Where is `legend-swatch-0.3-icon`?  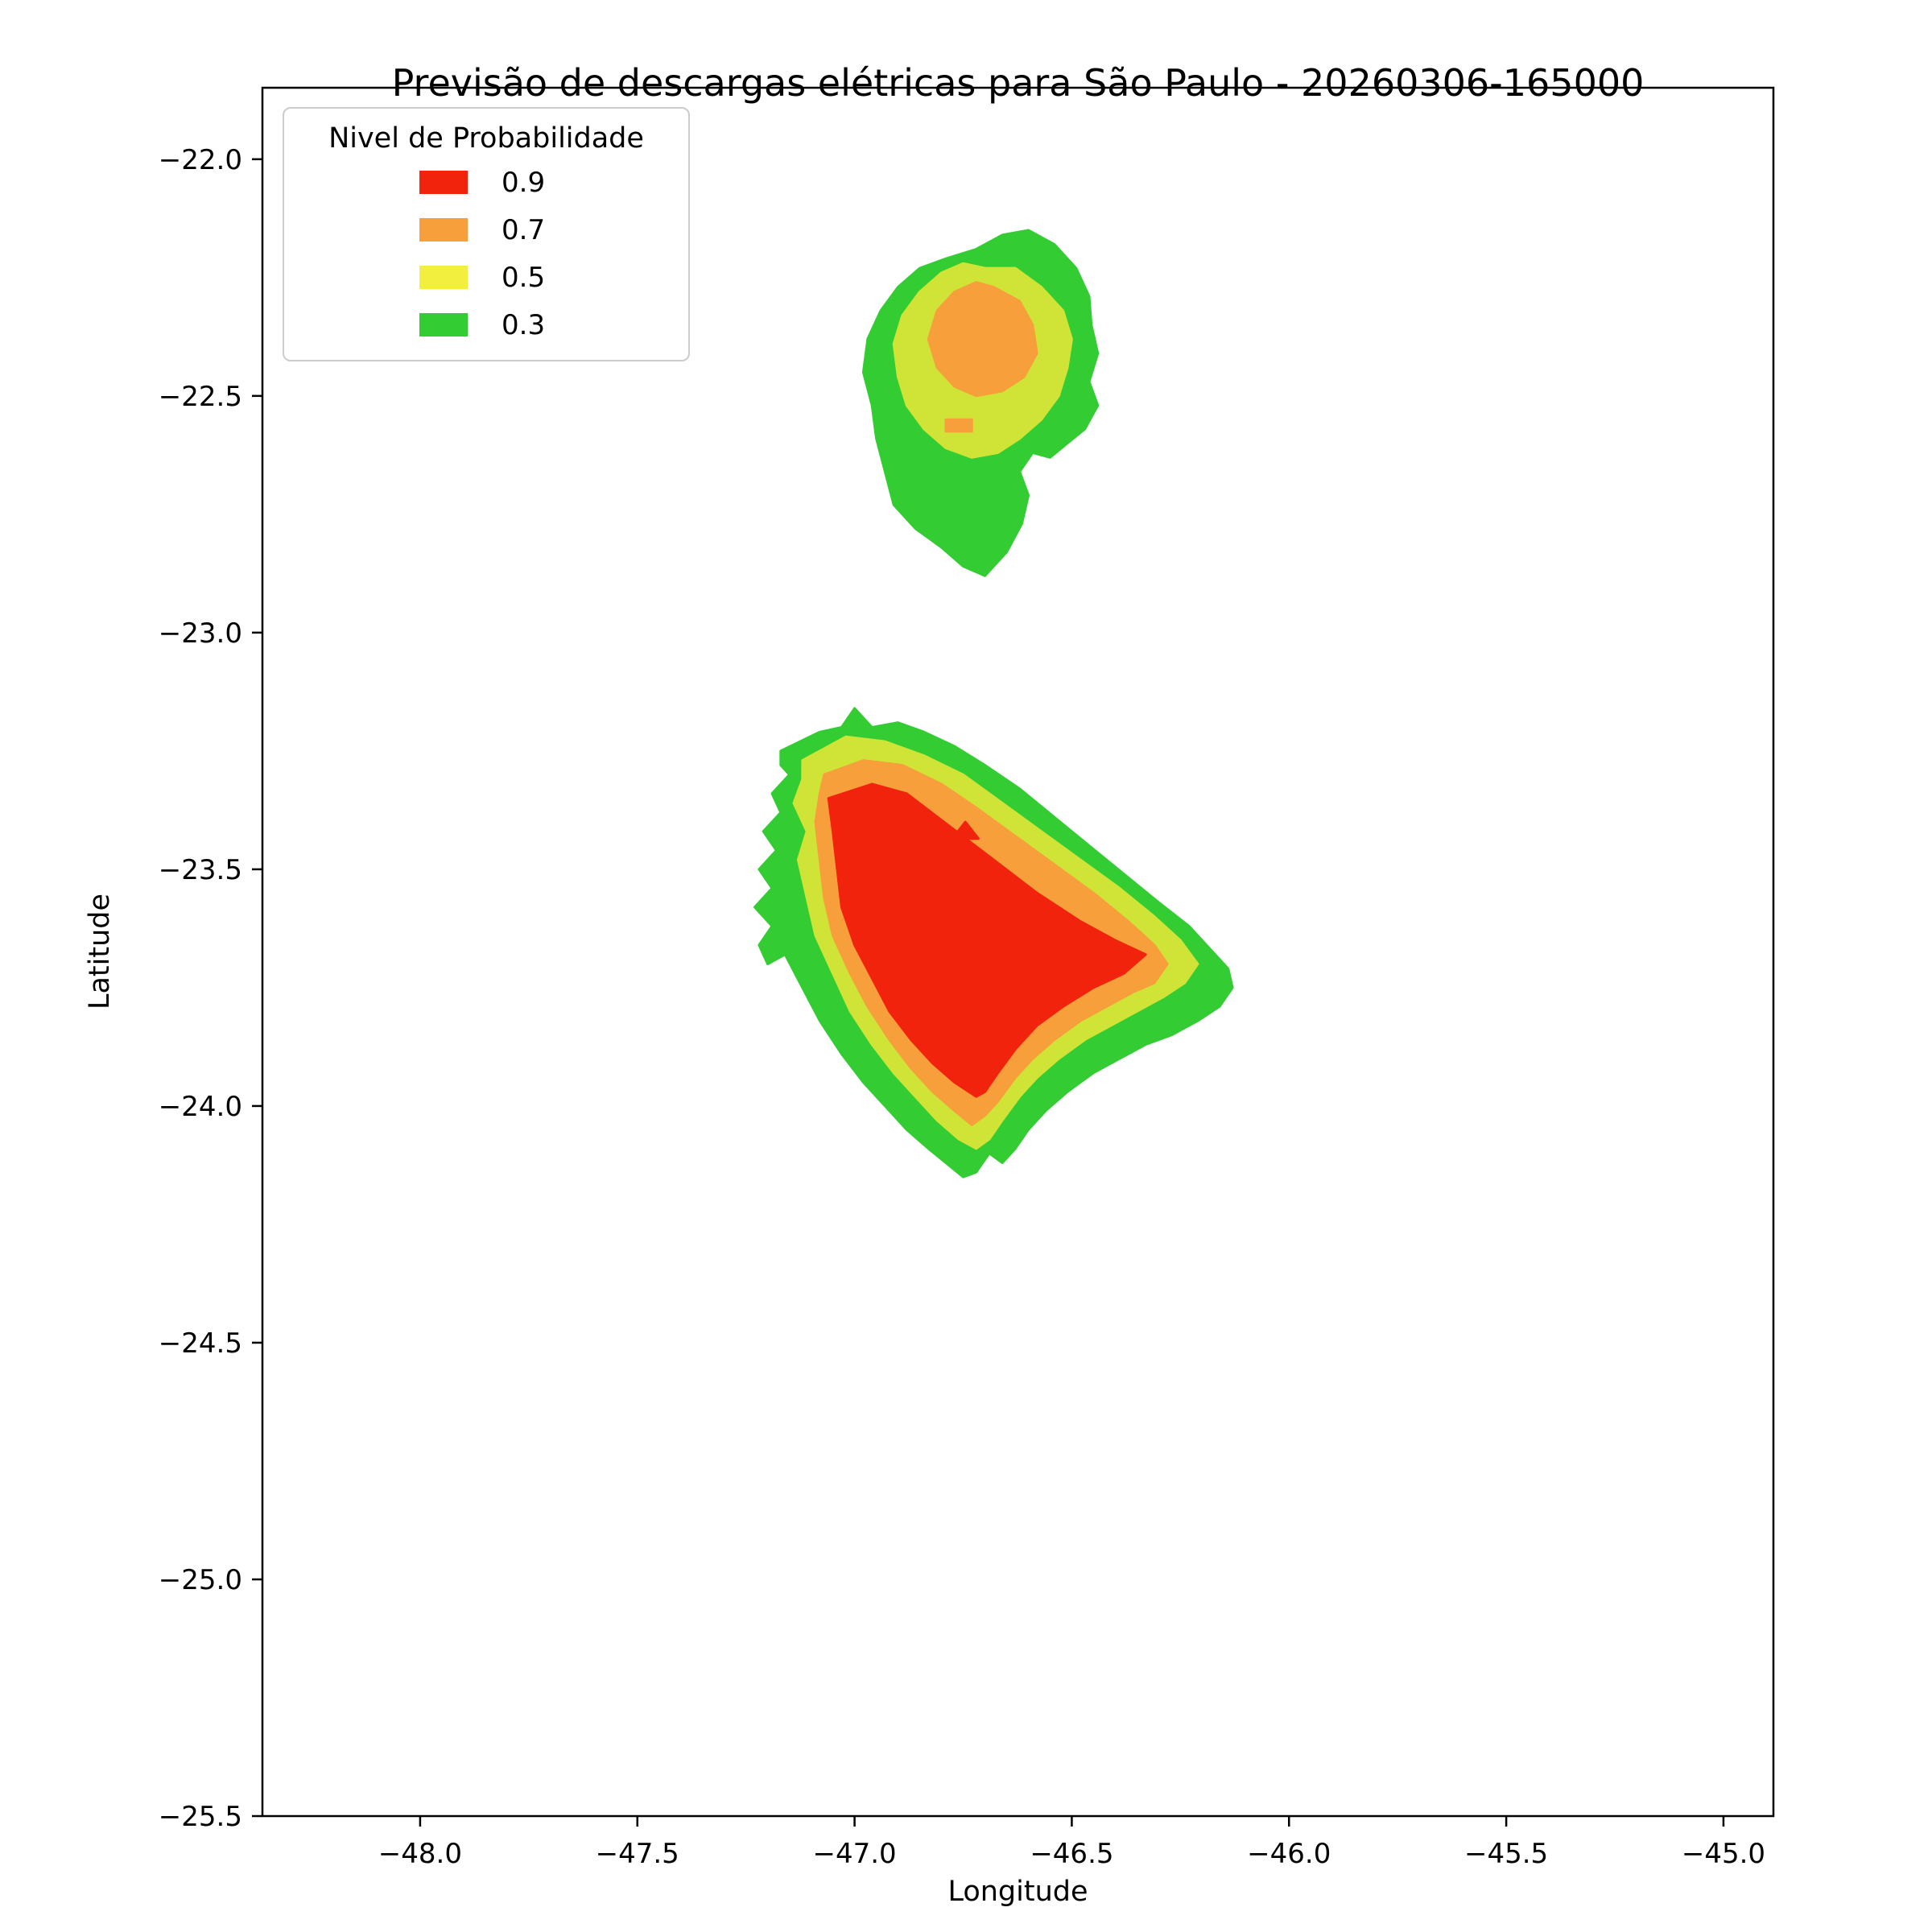 legend-swatch-0.3-icon is located at coordinates (443, 324).